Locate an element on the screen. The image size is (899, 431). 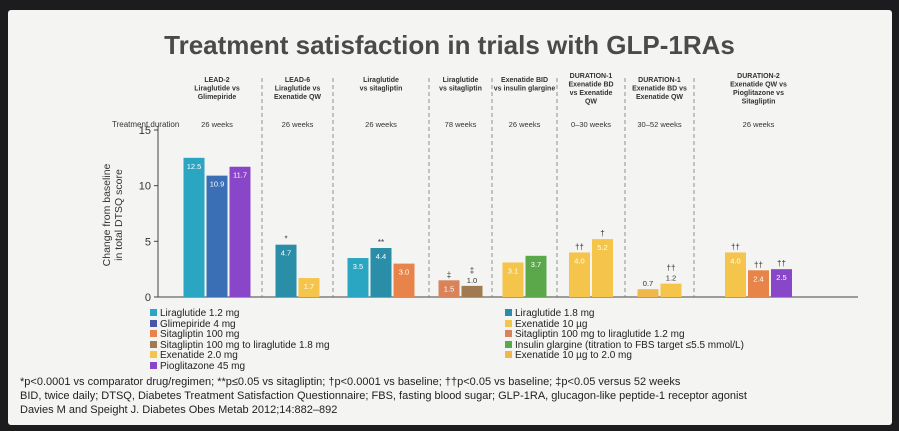
group-header: vs insulin glargine is located at coordinates (525, 89).